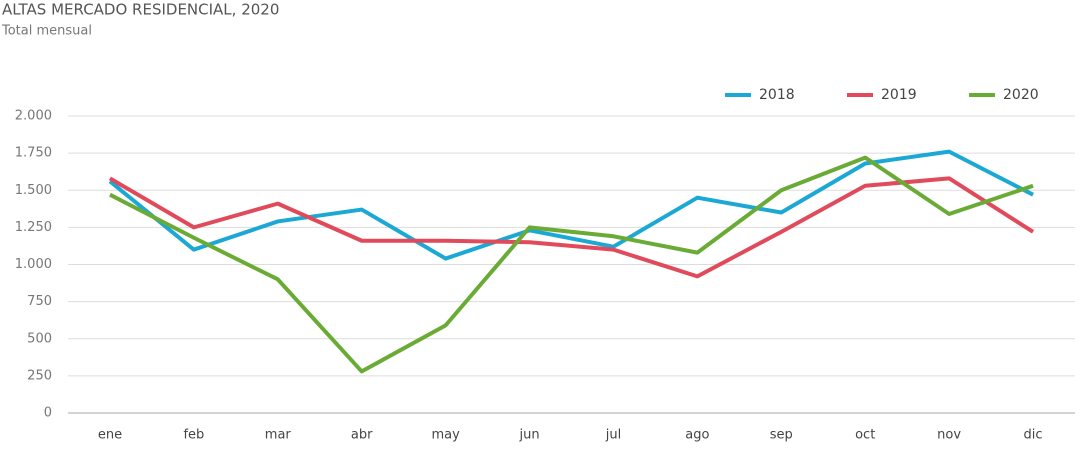  Describe the element at coordinates (110, 435) in the screenshot. I see `x-tick-label: ene` at that location.